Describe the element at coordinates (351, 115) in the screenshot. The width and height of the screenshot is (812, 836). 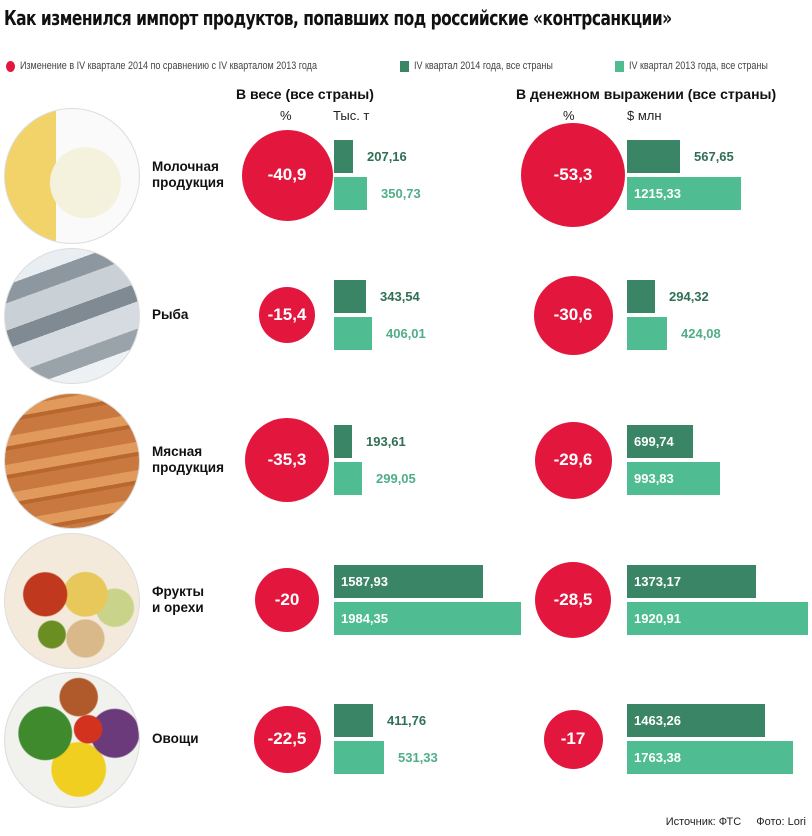
I see `weight-unit-label: Тыс. т` at that location.